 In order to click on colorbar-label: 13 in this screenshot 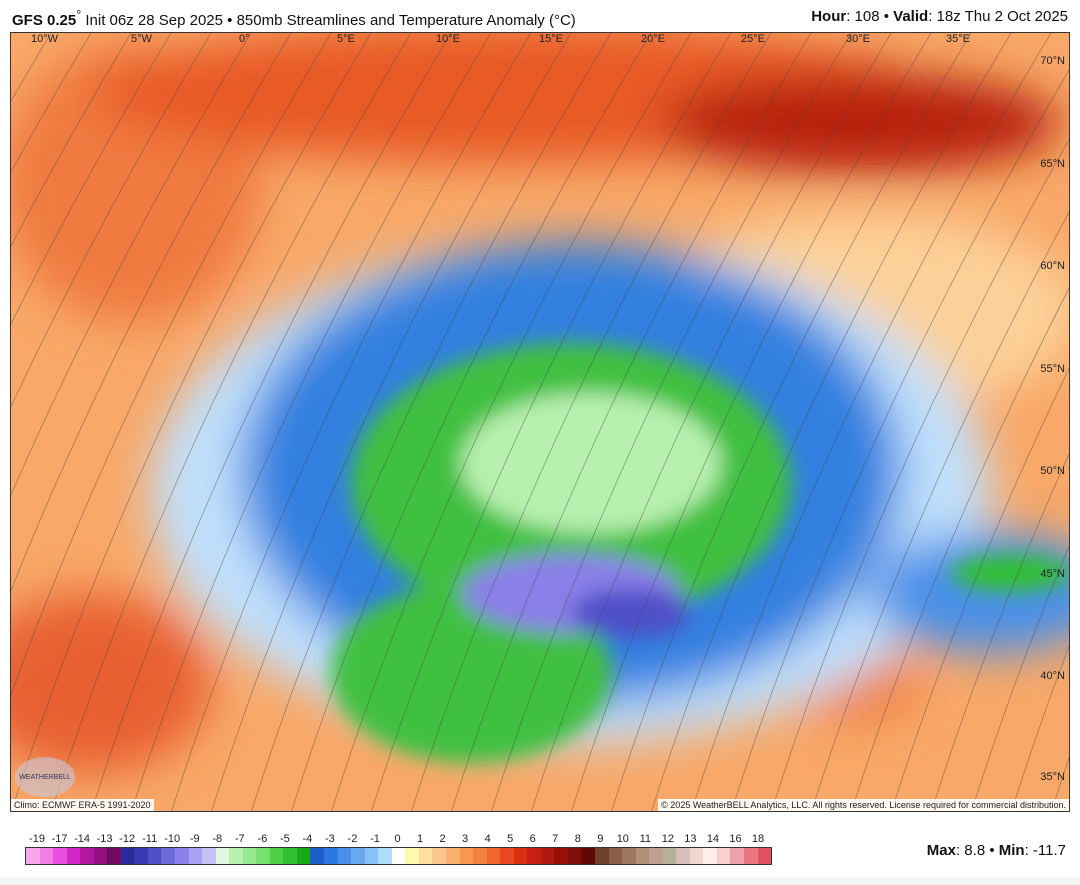, I will do `click(690, 839)`.